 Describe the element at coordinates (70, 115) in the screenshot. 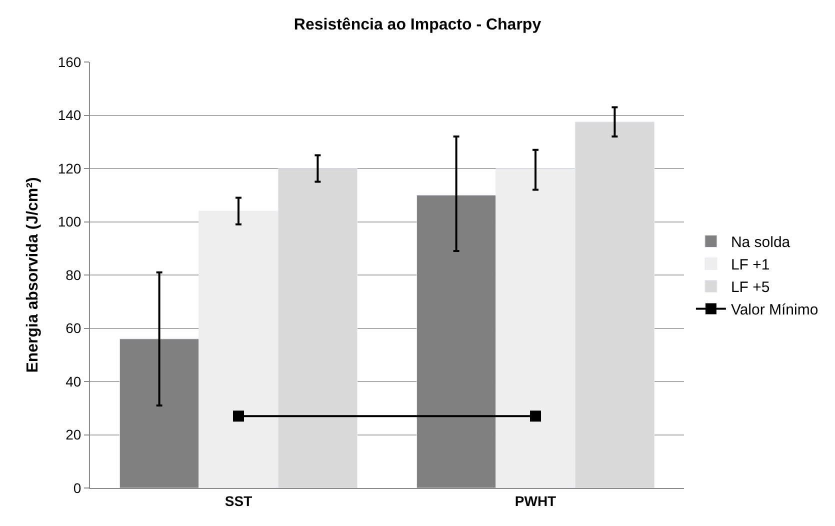

I see `y-tick-label: 140` at that location.